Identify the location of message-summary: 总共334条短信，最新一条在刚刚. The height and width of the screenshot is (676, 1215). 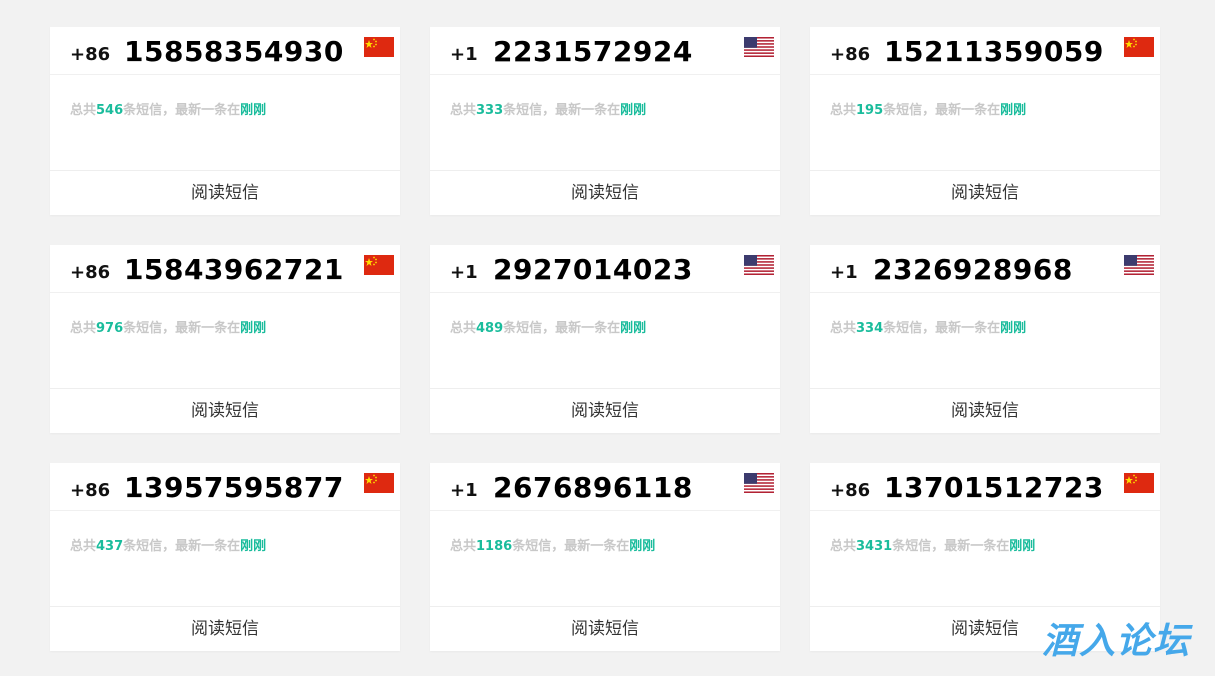
(928, 326).